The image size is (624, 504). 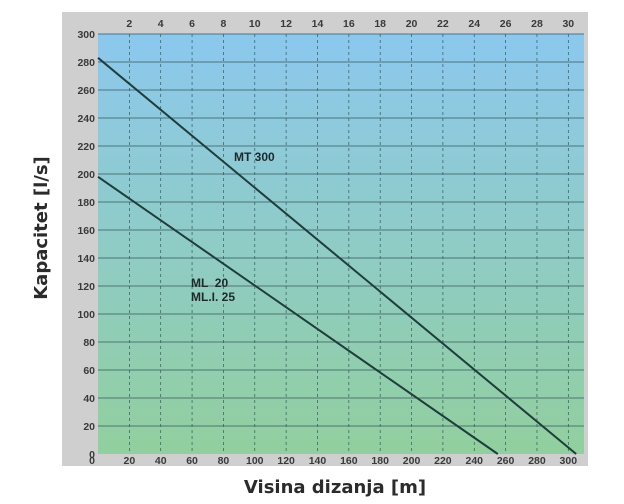 What do you see at coordinates (86, 287) in the screenshot?
I see `y-tick-label: 120` at bounding box center [86, 287].